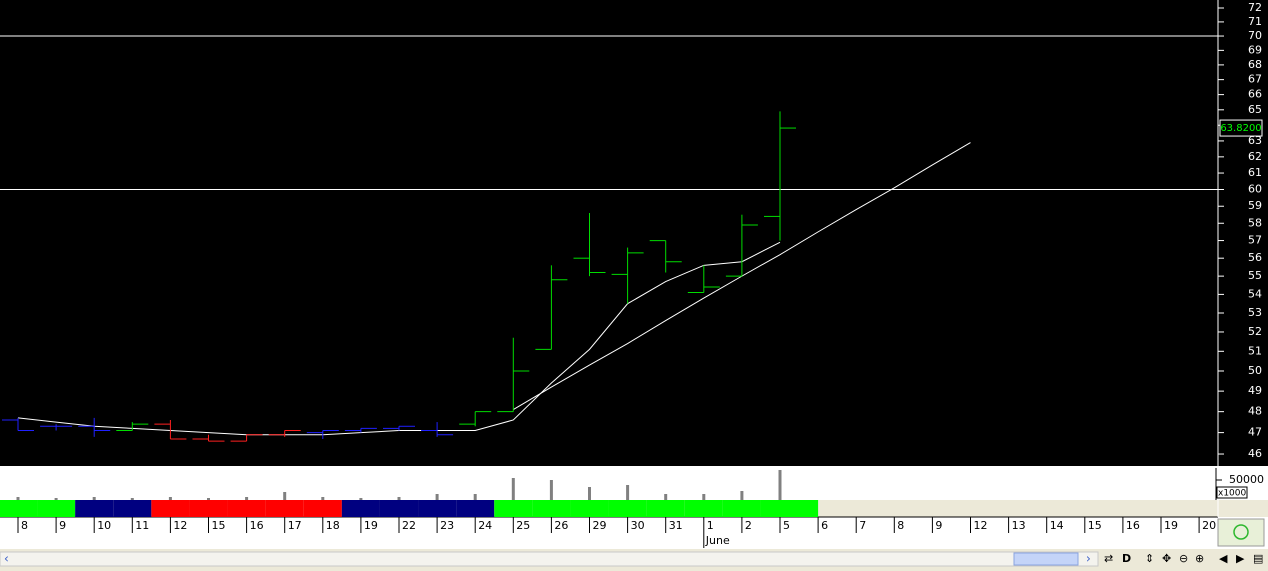 Image resolution: width=1268 pixels, height=571 pixels. What do you see at coordinates (1255, 94) in the screenshot?
I see `y-tick-label: 66` at bounding box center [1255, 94].